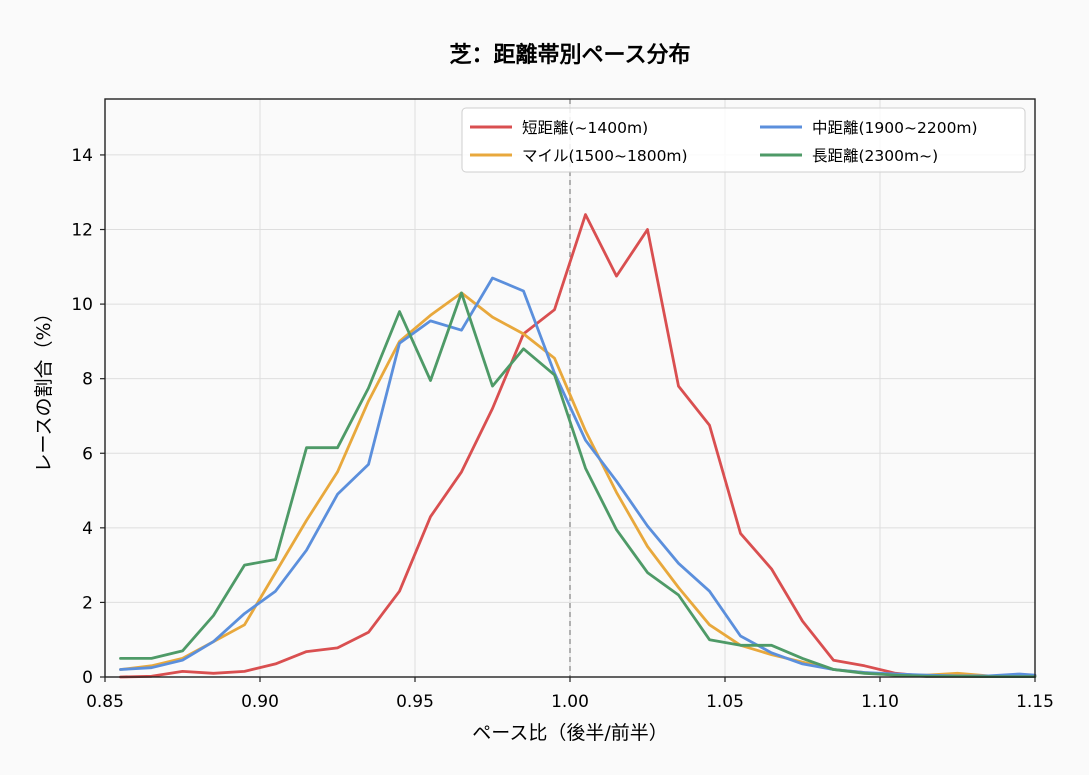 The width and height of the screenshot is (1089, 775). I want to click on y-tick-label: 4, so click(87, 529).